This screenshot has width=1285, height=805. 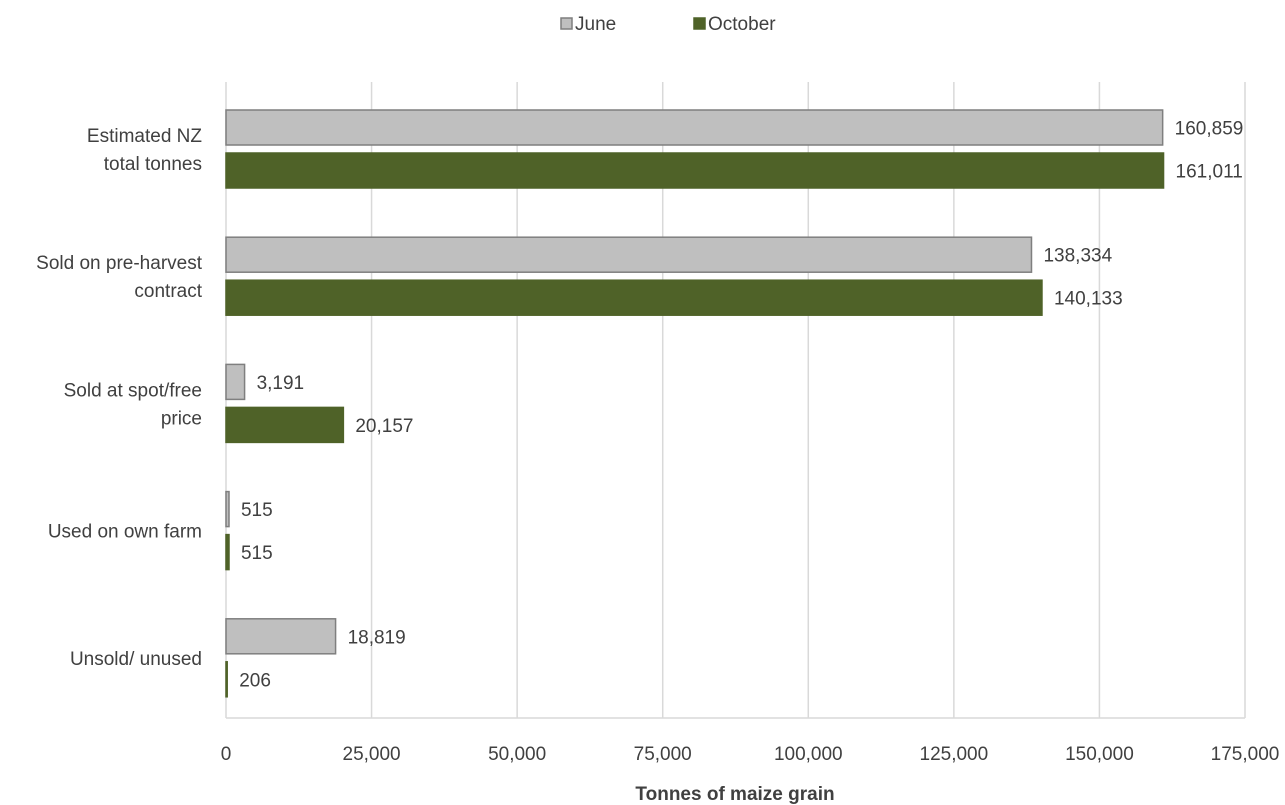 What do you see at coordinates (663, 754) in the screenshot?
I see `x-tick-label: 75,000` at bounding box center [663, 754].